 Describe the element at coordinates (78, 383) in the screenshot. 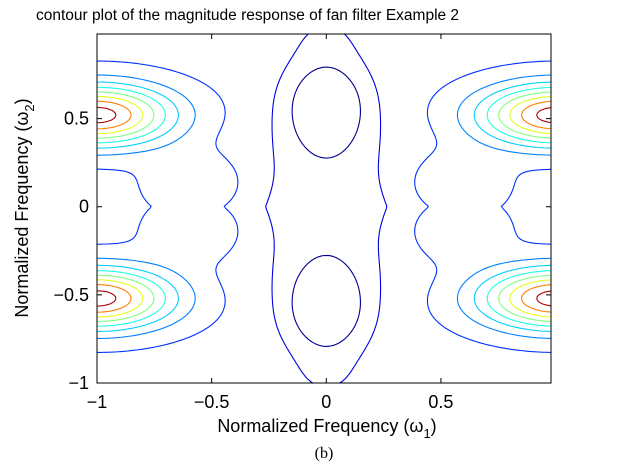

I see `y-tick-label: −1` at that location.